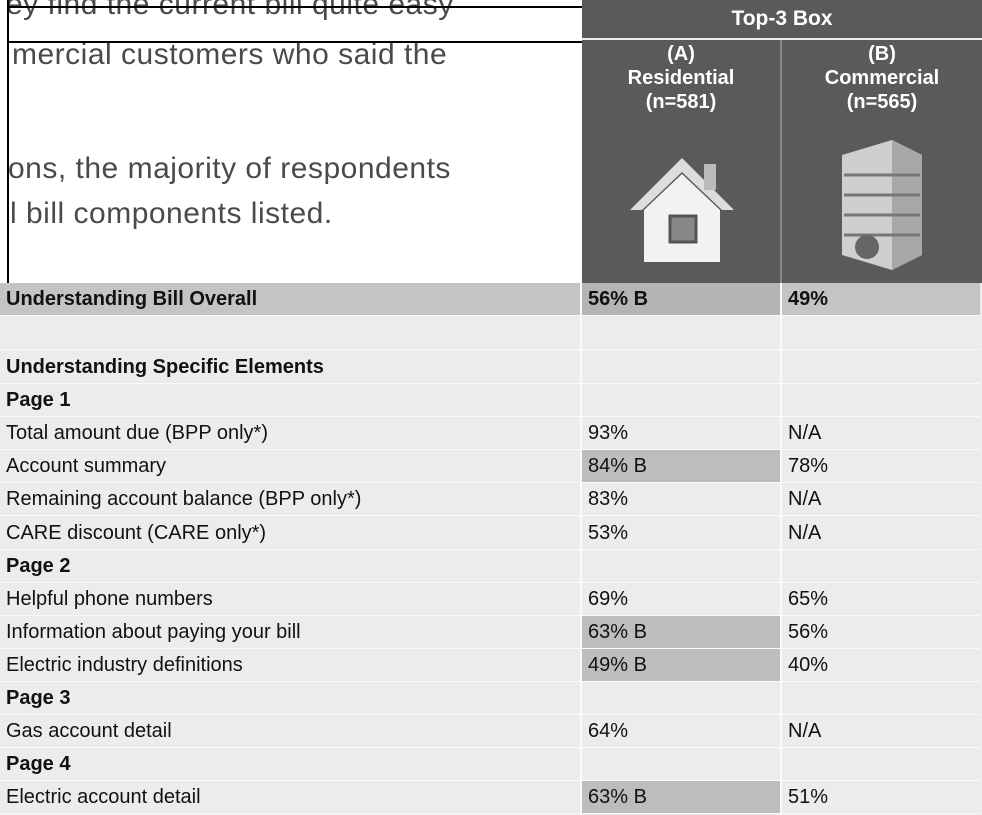 This screenshot has width=982, height=815. Describe the element at coordinates (681, 434) in the screenshot. I see `row-value: 93%` at that location.